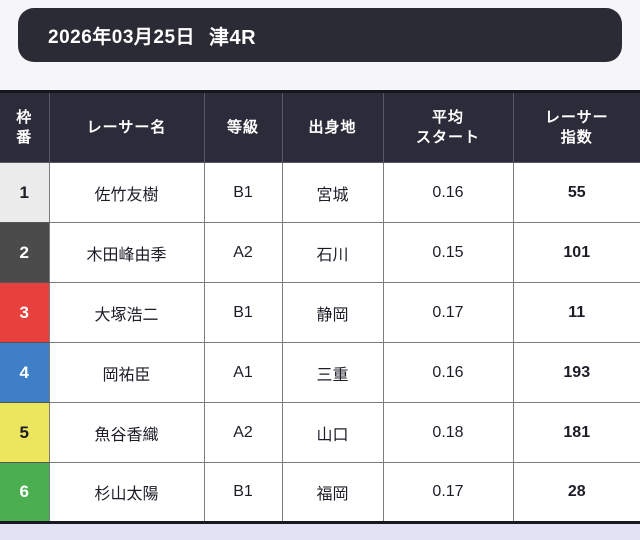 The image size is (640, 540). I want to click on race-title: 津4R, so click(233, 37).